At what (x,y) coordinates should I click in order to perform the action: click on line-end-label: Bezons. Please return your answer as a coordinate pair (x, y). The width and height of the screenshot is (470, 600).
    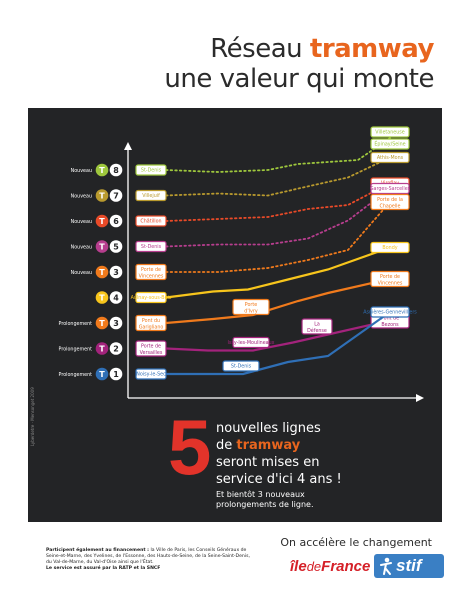
    Looking at the image, I should click on (390, 325).